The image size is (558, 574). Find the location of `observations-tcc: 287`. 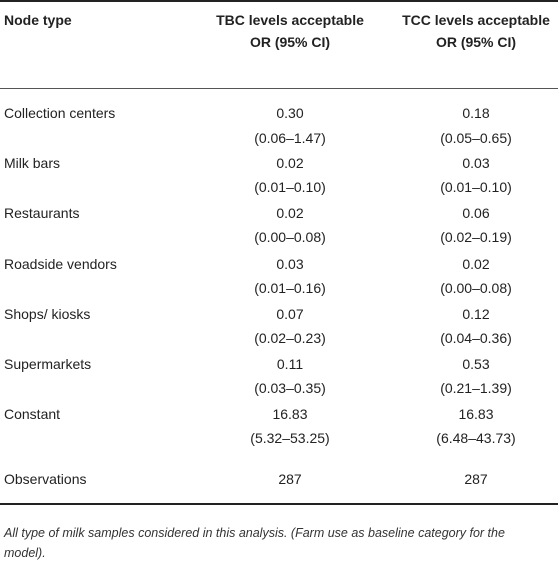

observations-tcc: 287 is located at coordinates (476, 479).